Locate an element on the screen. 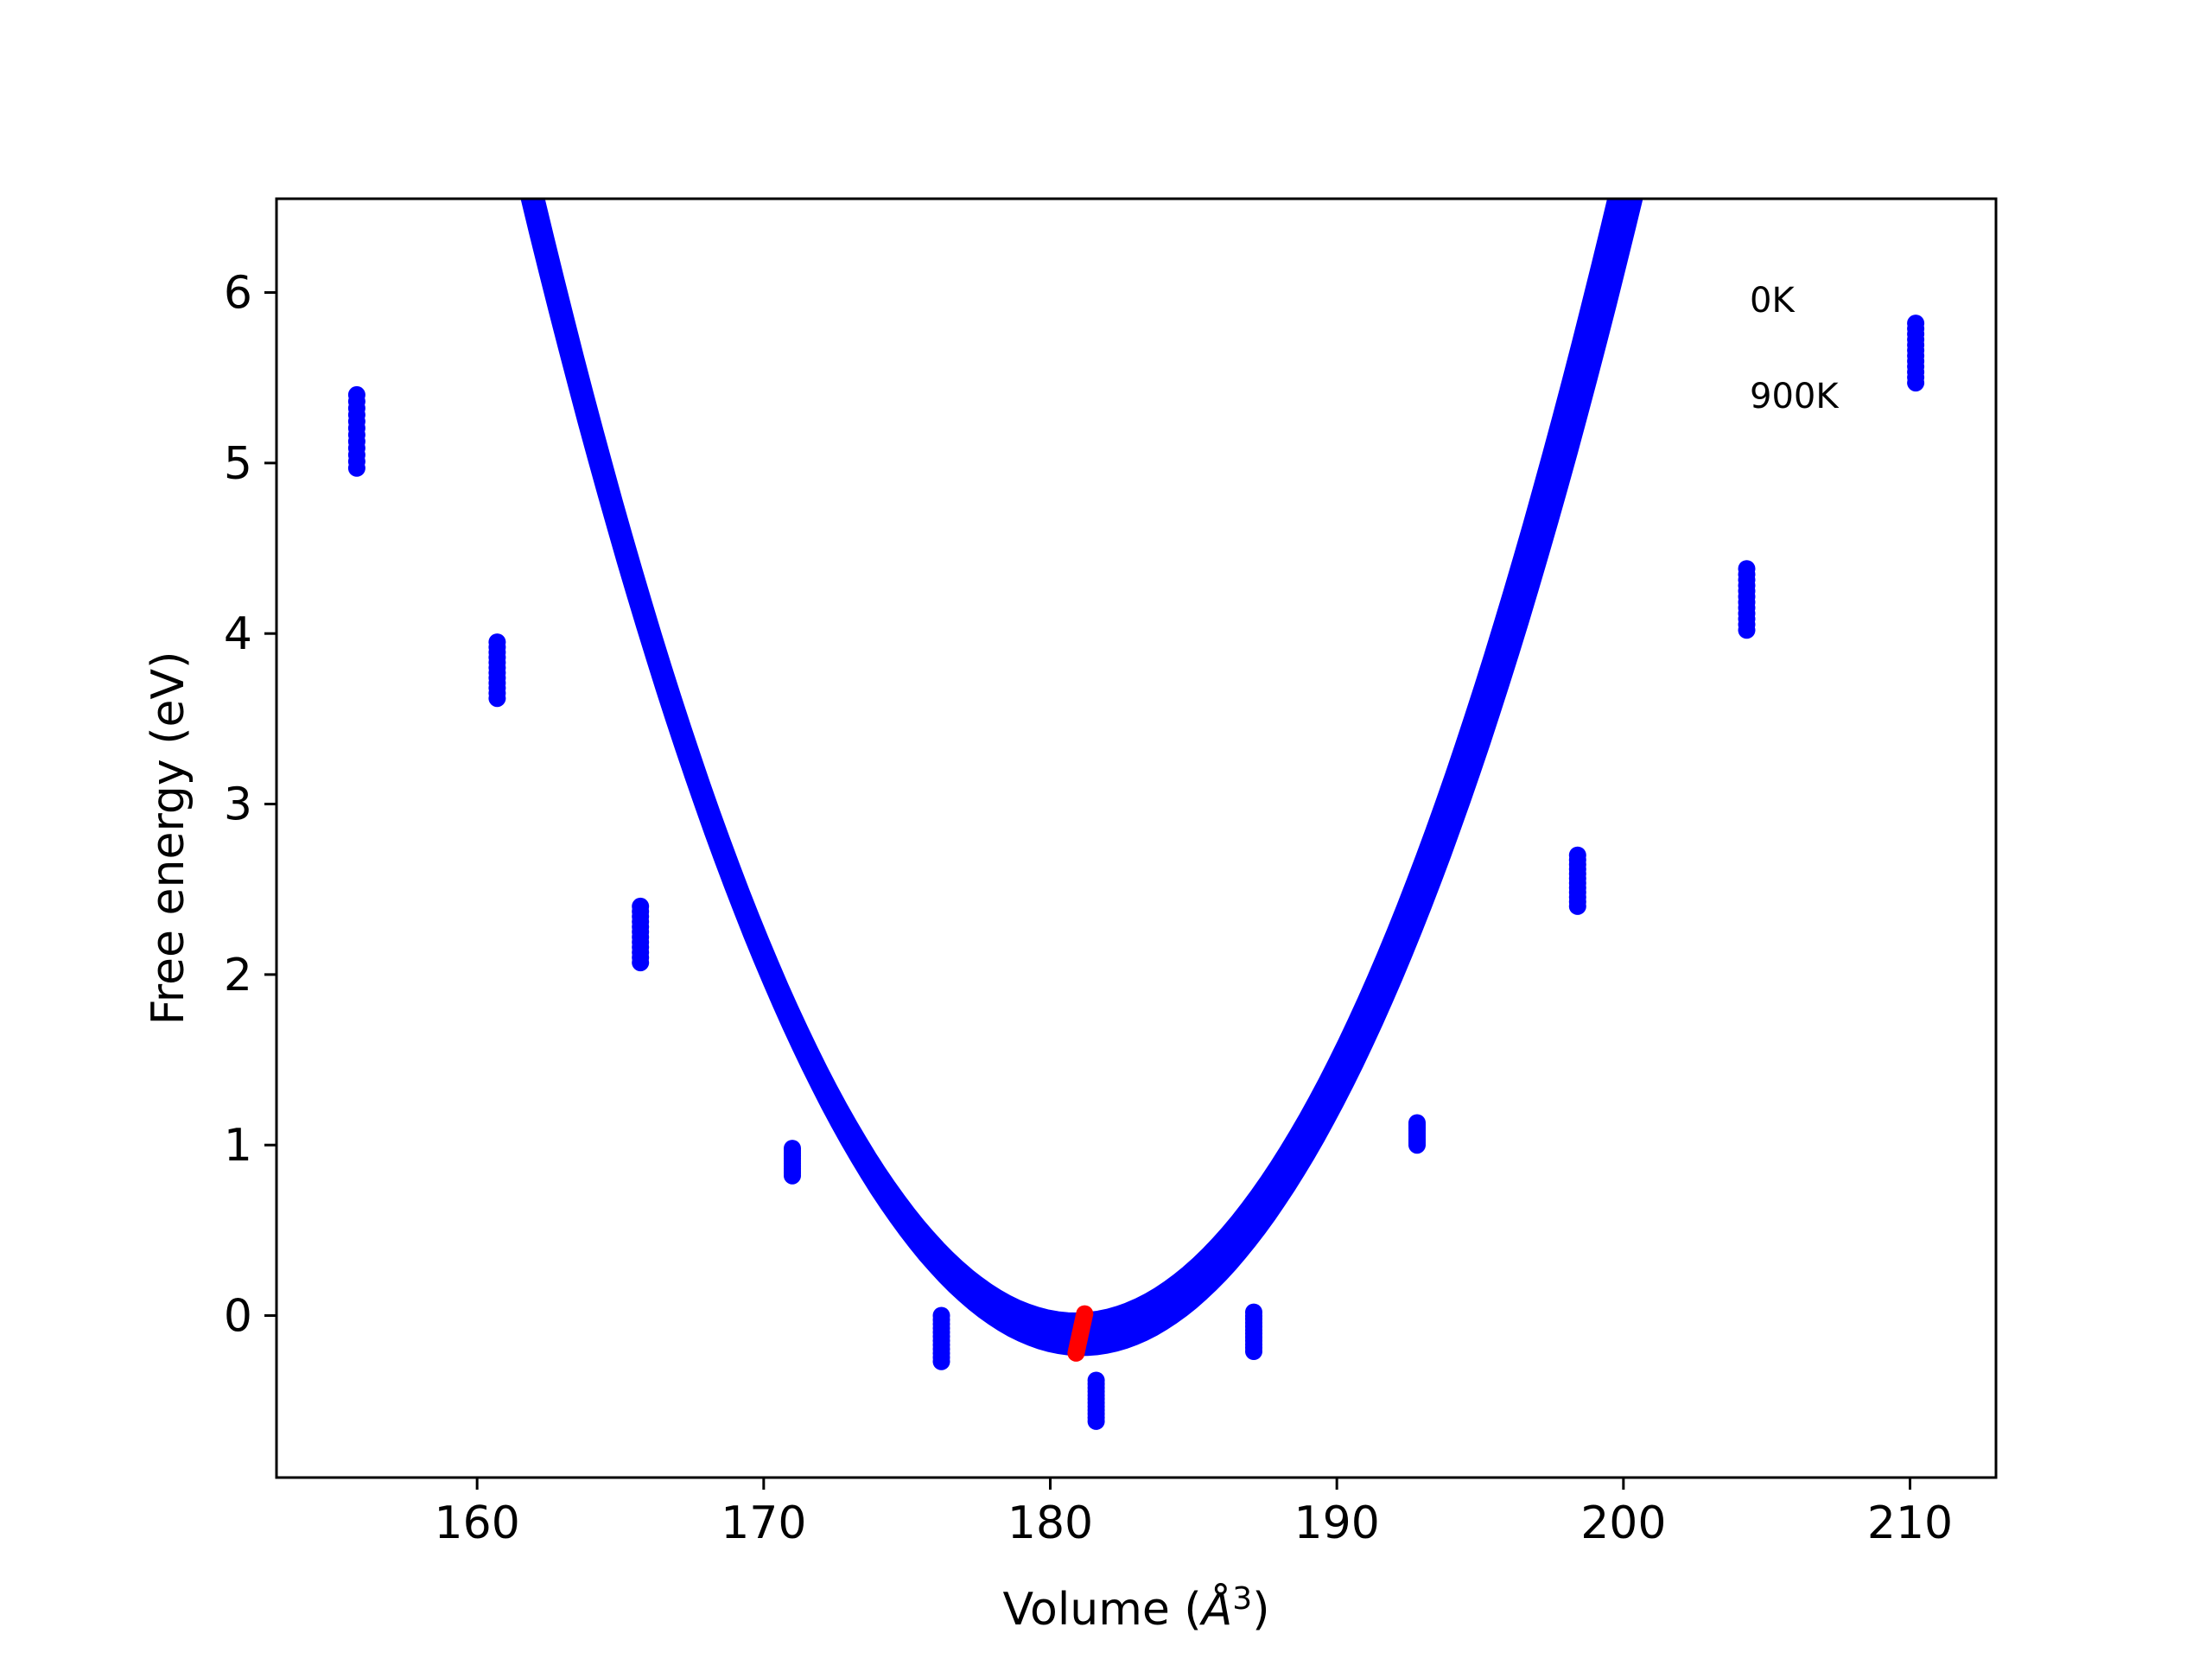 Image resolution: width=2212 pixels, height=1659 pixels. y-tick-label: 3 is located at coordinates (238, 805).